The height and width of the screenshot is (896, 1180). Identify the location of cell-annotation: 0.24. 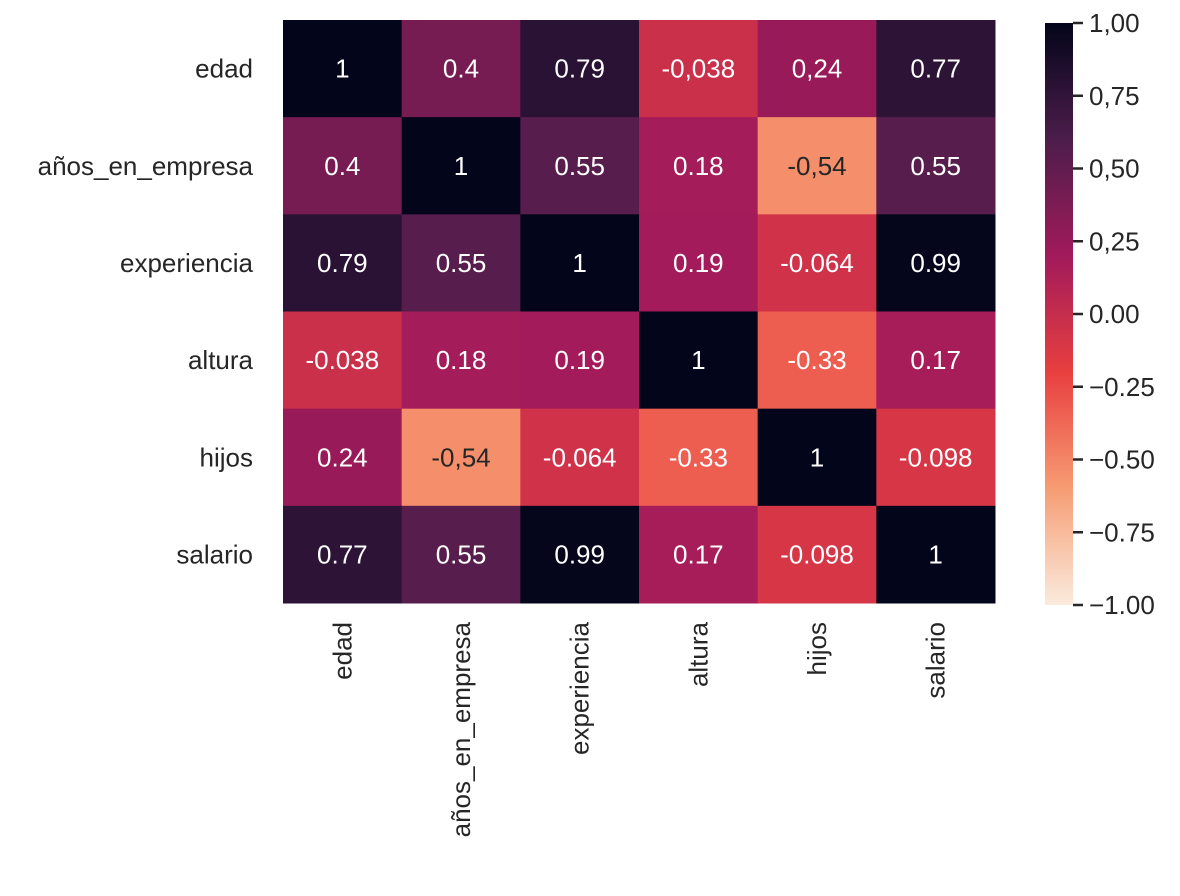
(342, 457).